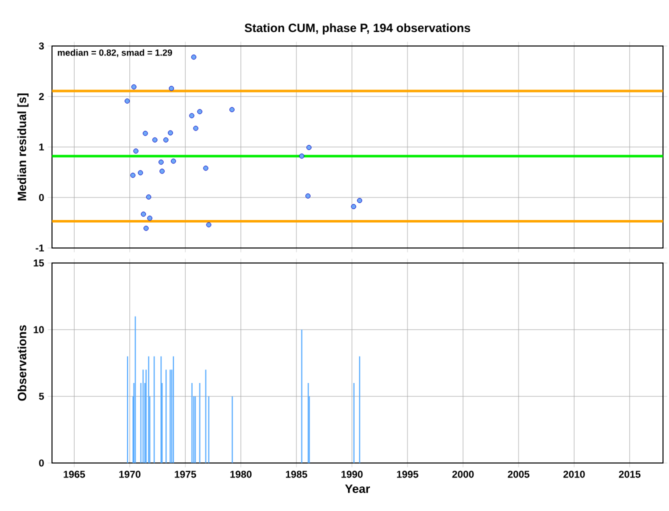 The width and height of the screenshot is (669, 511). Describe the element at coordinates (41, 396) in the screenshot. I see `y-tick-label: 5` at that location.